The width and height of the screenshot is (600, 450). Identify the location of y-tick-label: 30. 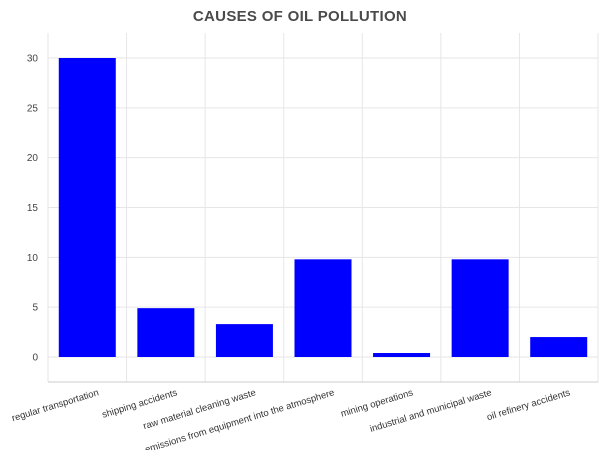
(33, 59).